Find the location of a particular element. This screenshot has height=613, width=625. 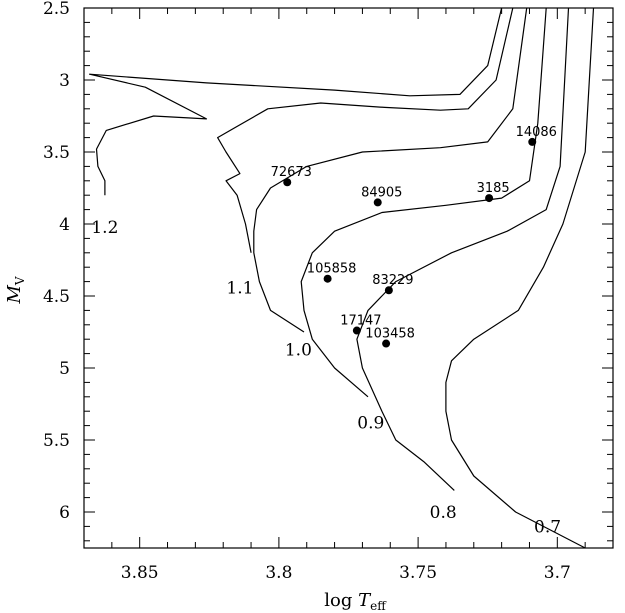

star-label: 105858 is located at coordinates (332, 269).